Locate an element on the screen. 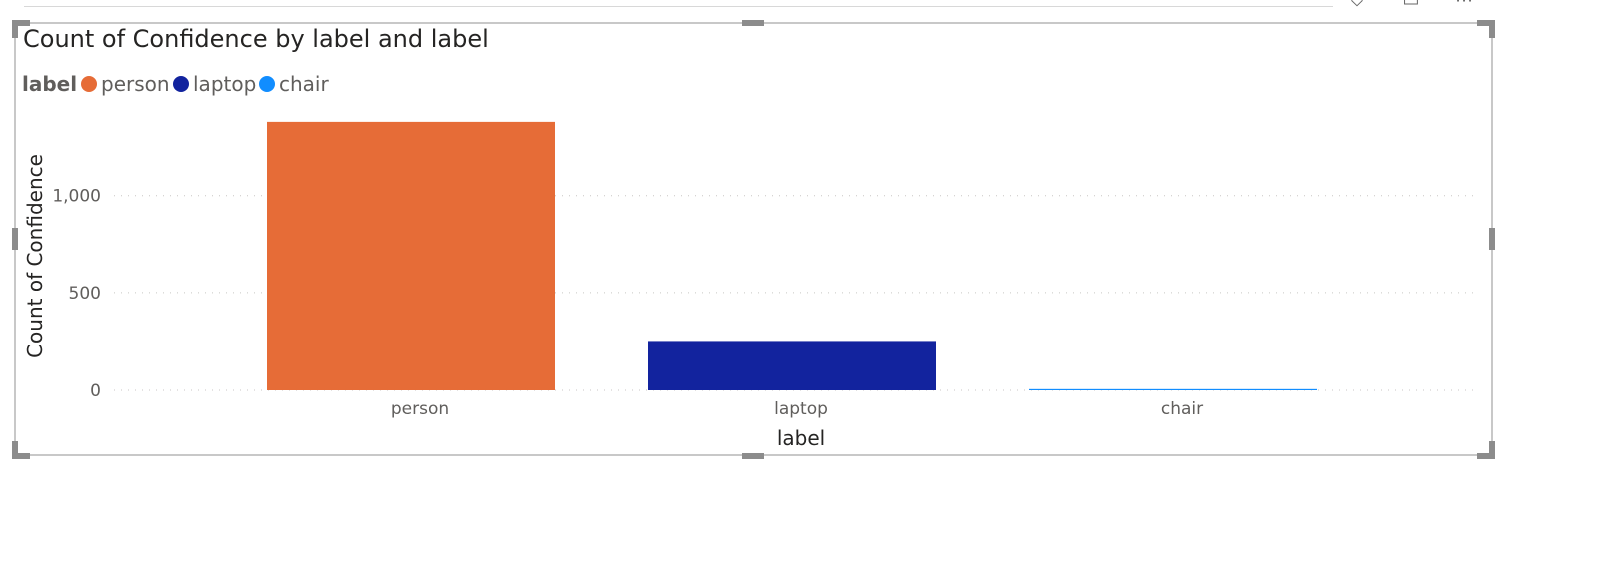 The height and width of the screenshot is (566, 1600). y-axis-ticks: 0 500 1,000 is located at coordinates (76, 294).